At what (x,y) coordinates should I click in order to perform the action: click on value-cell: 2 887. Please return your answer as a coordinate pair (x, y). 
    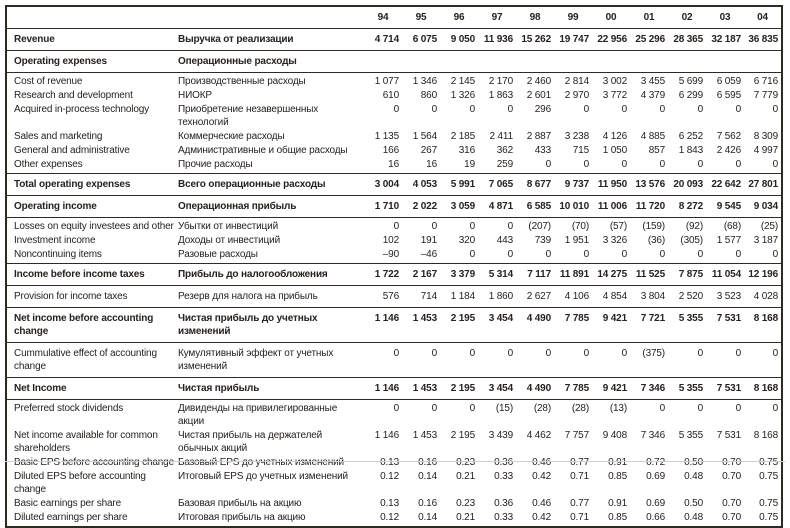
    Looking at the image, I should click on (538, 136).